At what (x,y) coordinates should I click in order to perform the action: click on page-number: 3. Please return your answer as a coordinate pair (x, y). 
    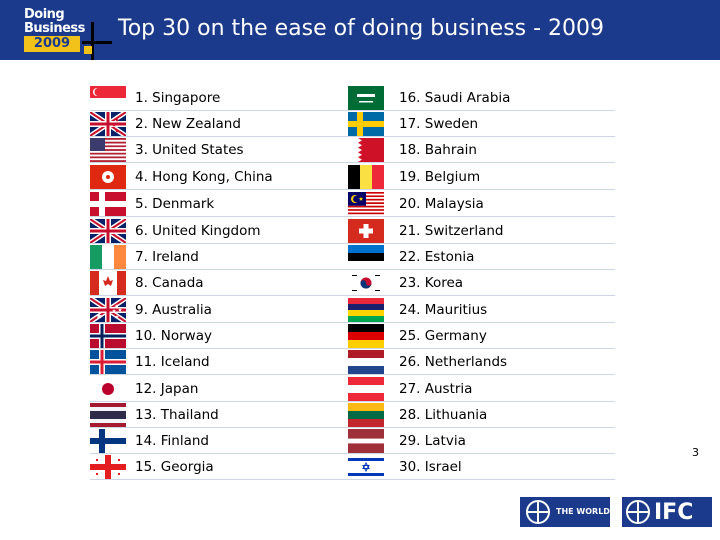
    Looking at the image, I should click on (695, 452).